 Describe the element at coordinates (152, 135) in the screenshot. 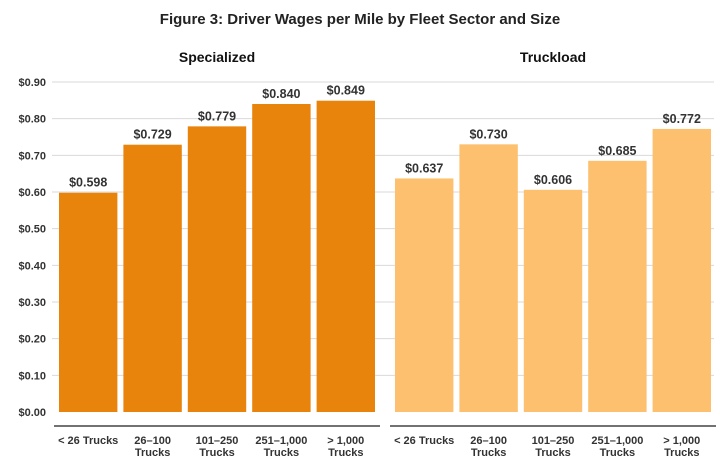

I see `data-label: $0.729` at that location.